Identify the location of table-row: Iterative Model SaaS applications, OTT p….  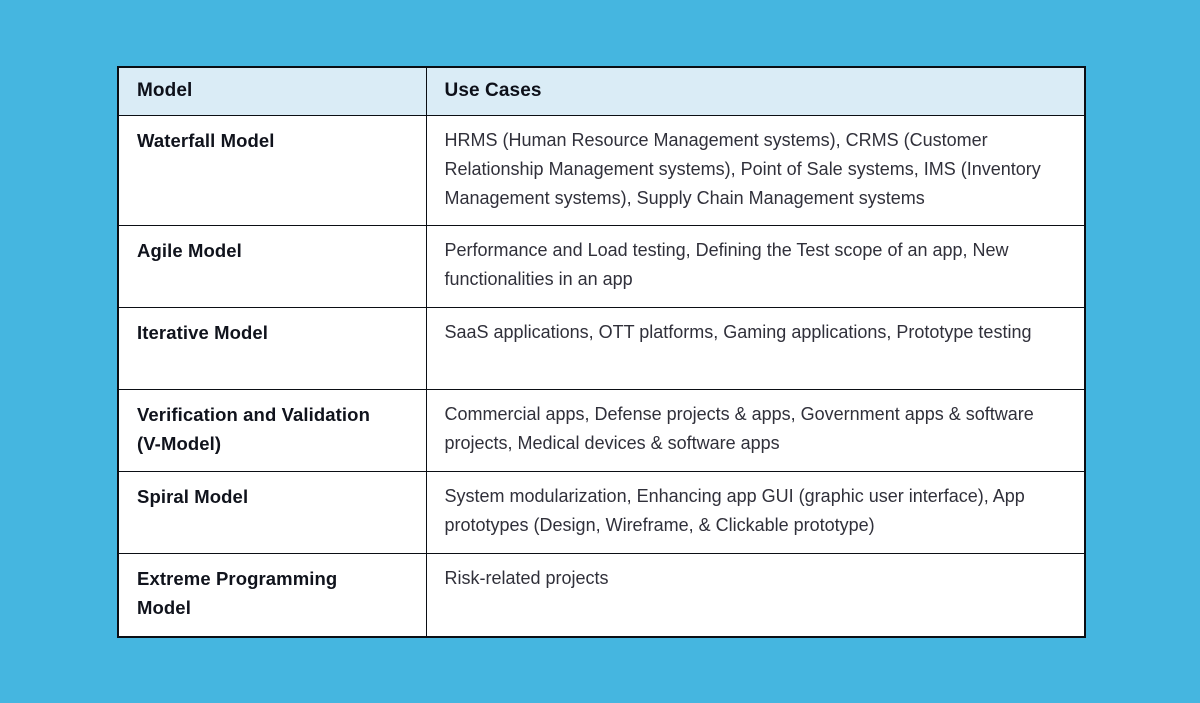
(601, 348).